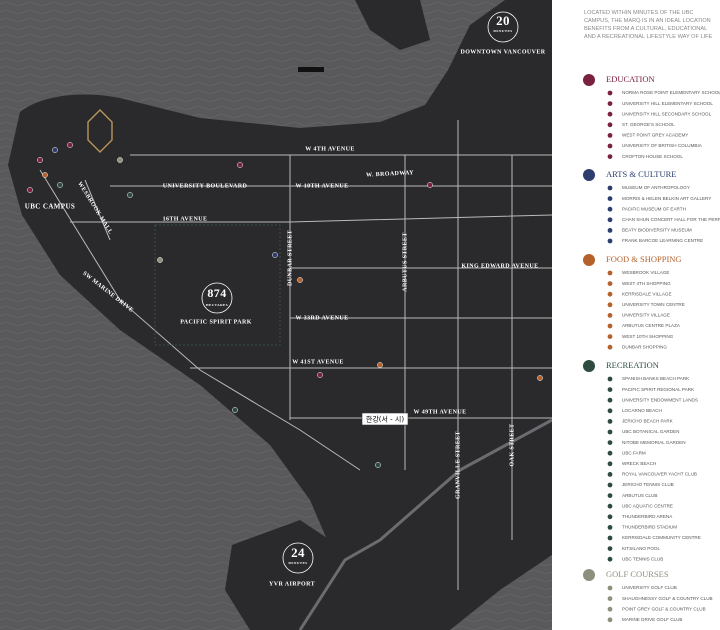 This screenshot has width=720, height=630. I want to click on map-label: DOWNTOWN VANCOUVER, so click(502, 52).